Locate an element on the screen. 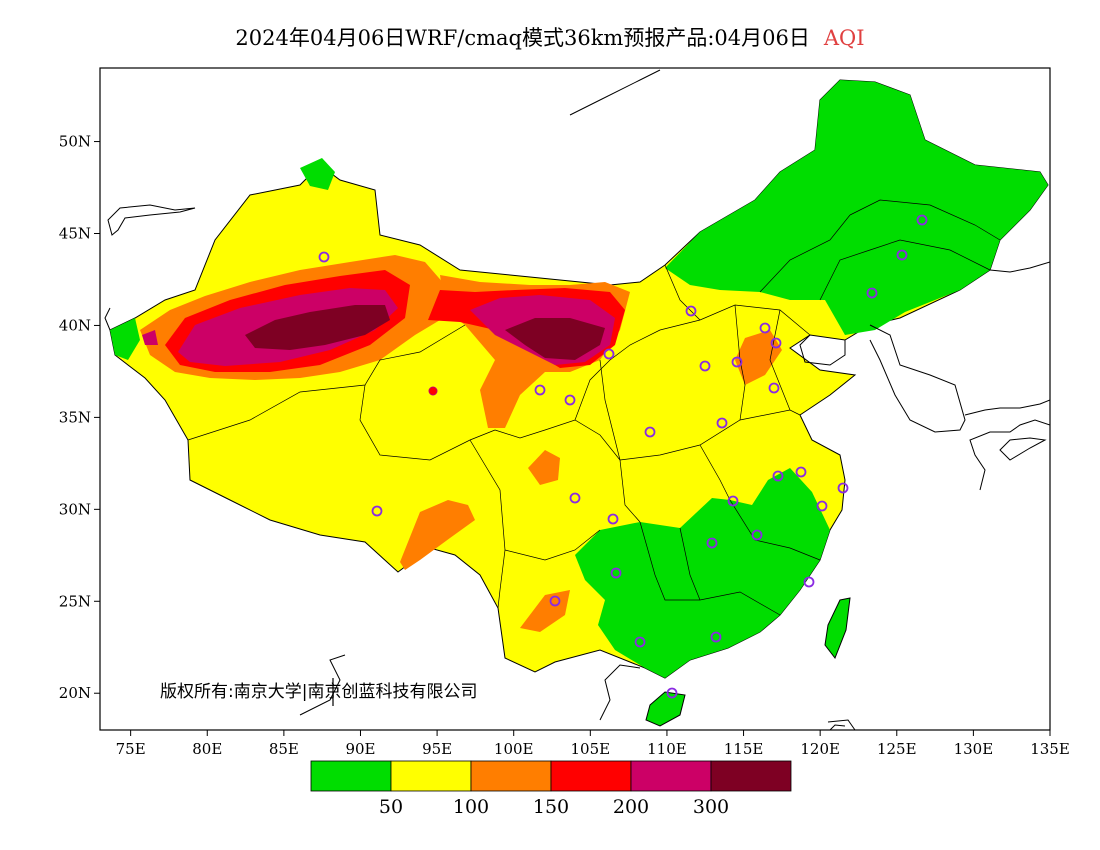  lon-tick-label: 90E is located at coordinates (360, 749).